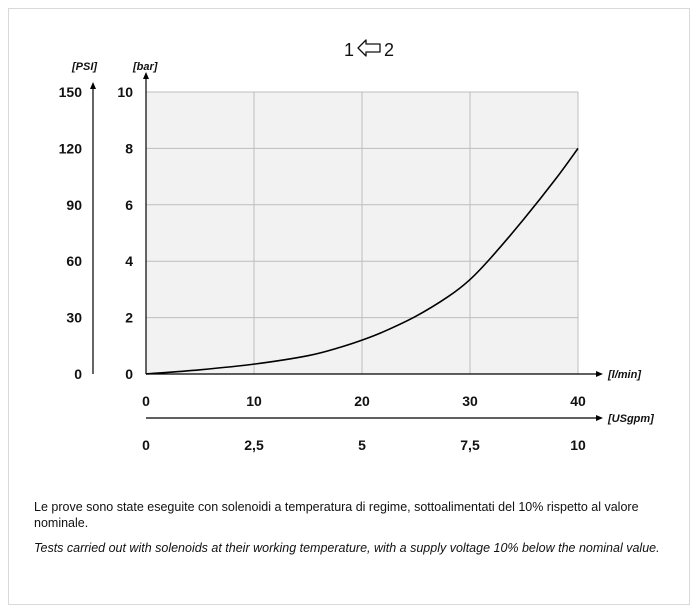  I want to click on chart-title-right: 2, so click(389, 50).